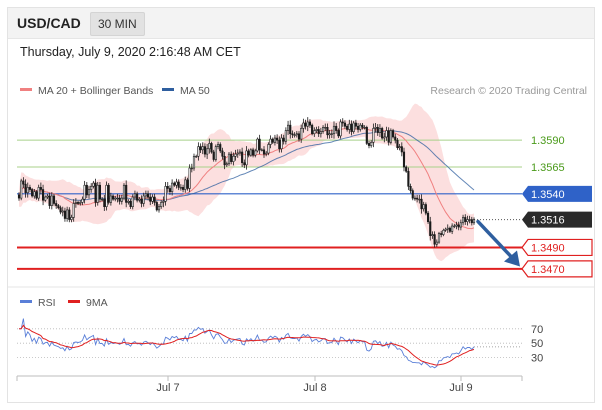  What do you see at coordinates (168, 89) in the screenshot?
I see `legend-swatch-ma50` at bounding box center [168, 89].